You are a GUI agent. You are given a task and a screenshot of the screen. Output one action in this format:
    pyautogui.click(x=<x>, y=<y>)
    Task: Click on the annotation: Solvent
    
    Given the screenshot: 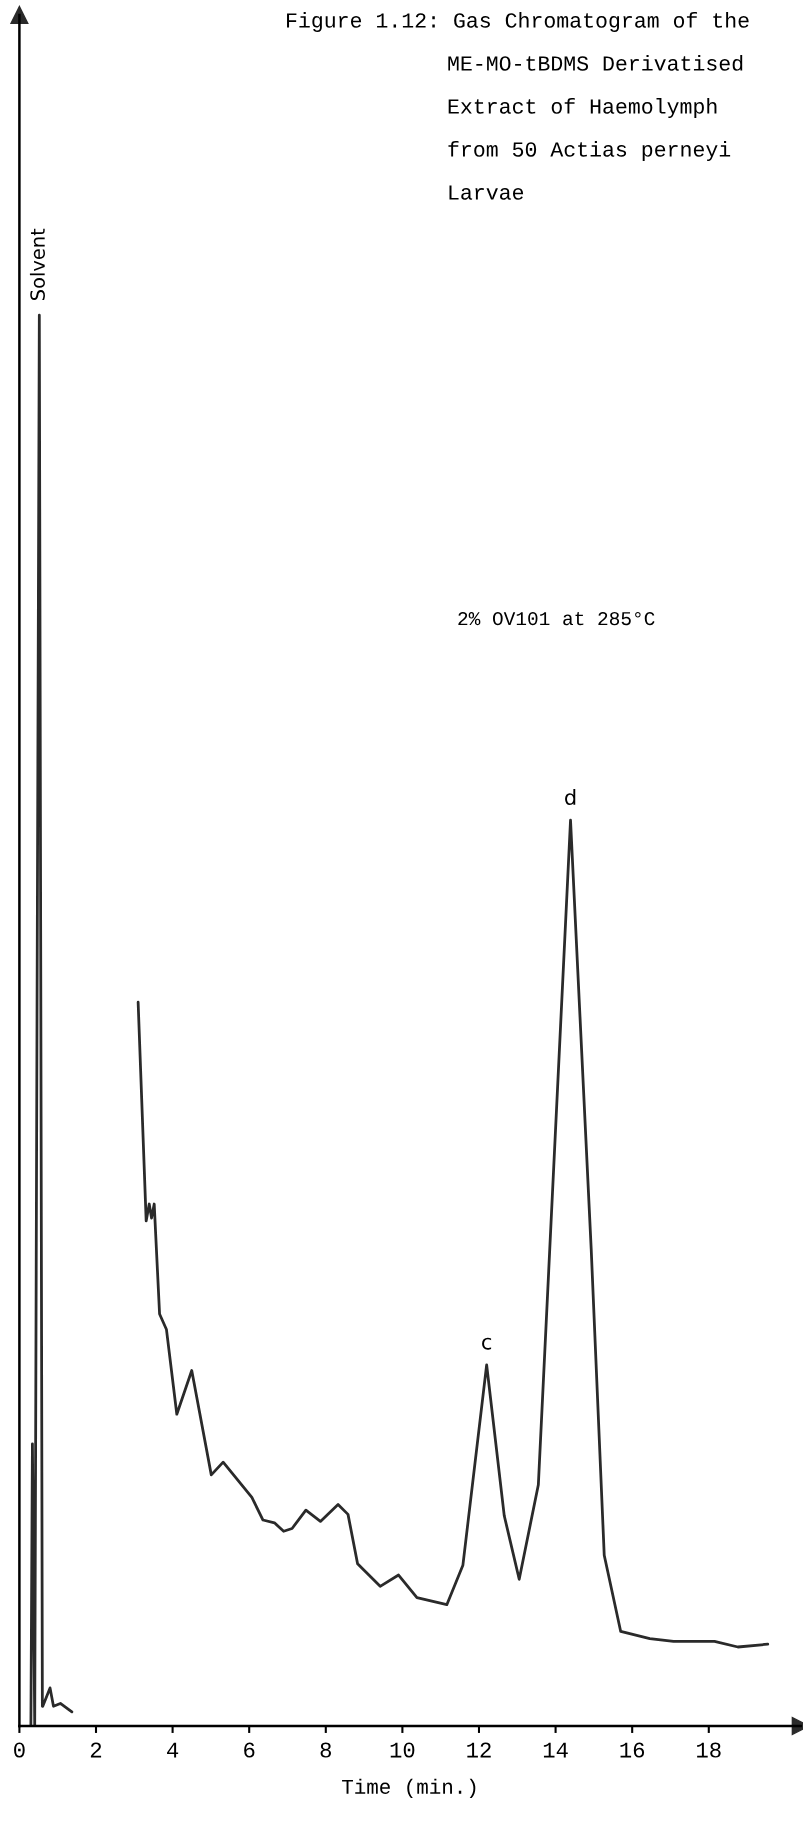 What is the action you would take?
    pyautogui.click(x=37, y=264)
    